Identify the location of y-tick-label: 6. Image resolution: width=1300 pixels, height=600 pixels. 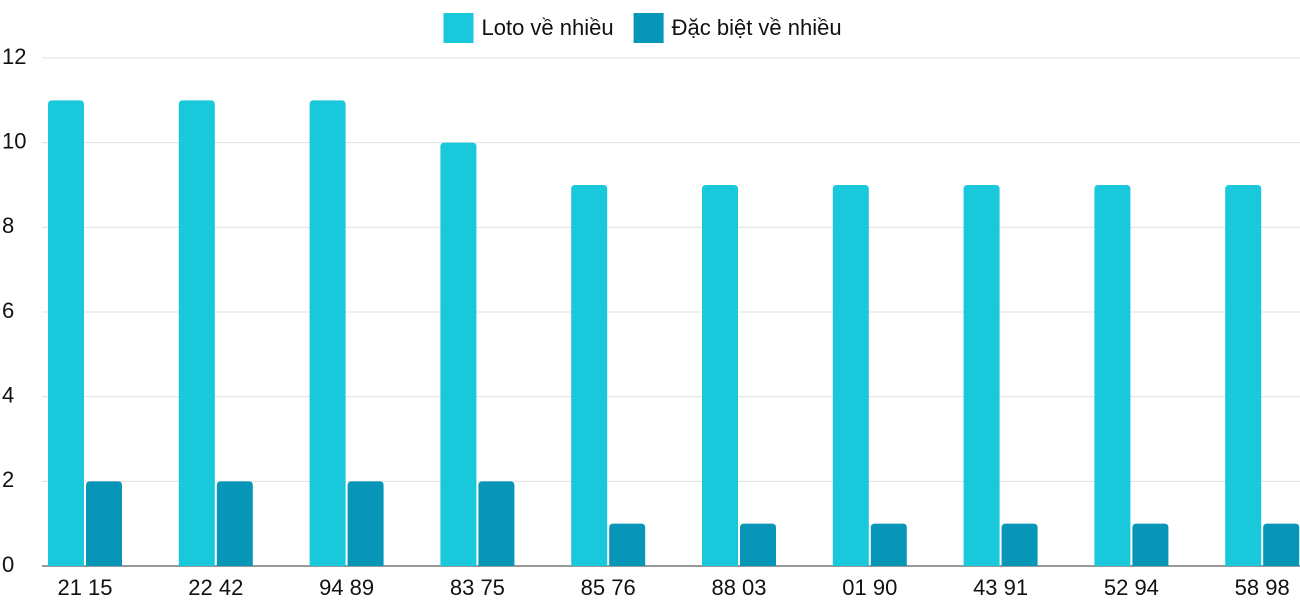
(8, 310).